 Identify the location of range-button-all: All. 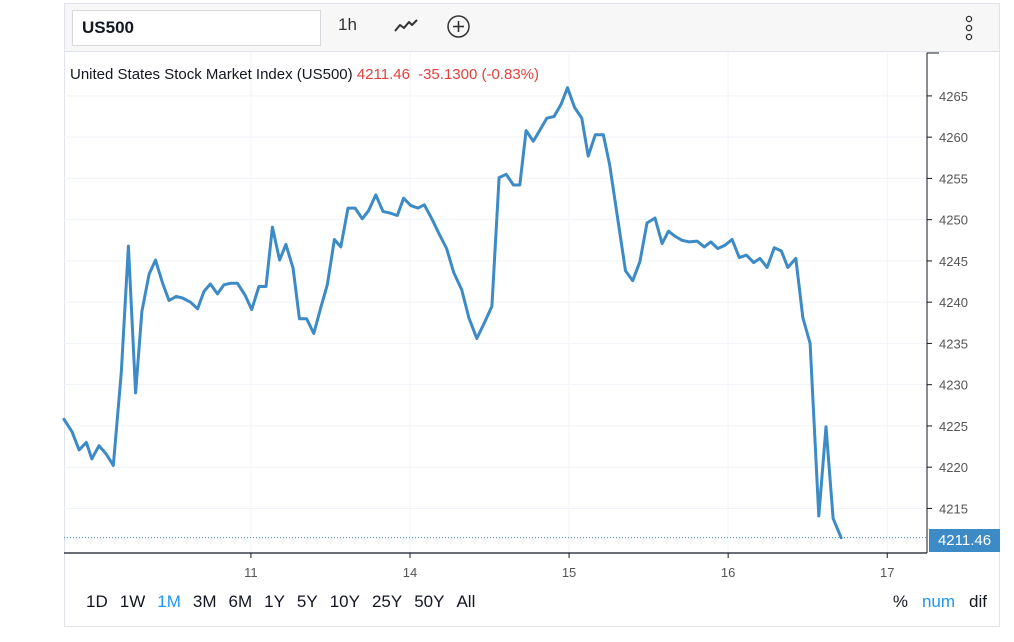
(466, 601).